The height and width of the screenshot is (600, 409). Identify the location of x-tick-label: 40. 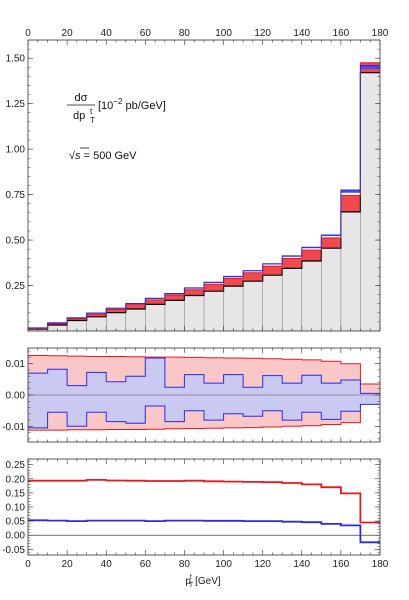
(107, 564).